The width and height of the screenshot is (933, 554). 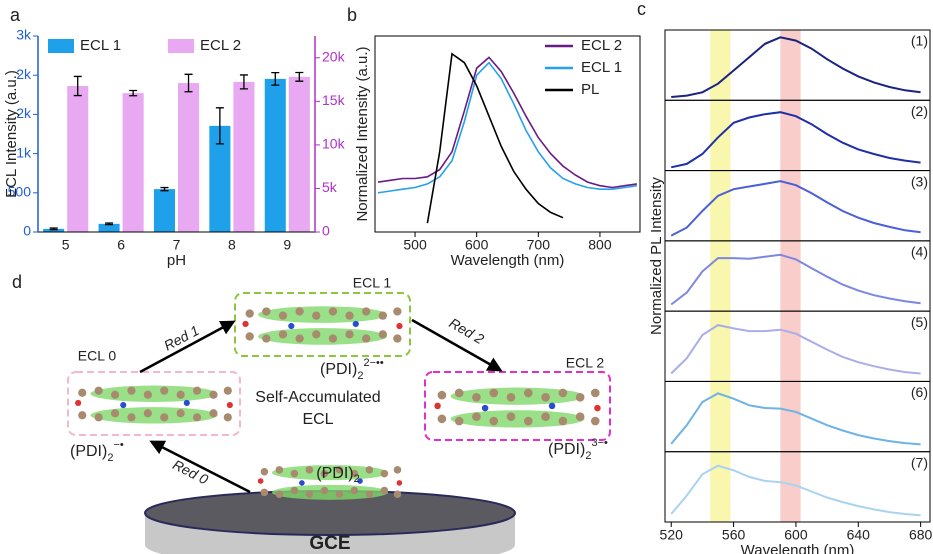 I want to click on subplot-label: (7), so click(x=919, y=462).